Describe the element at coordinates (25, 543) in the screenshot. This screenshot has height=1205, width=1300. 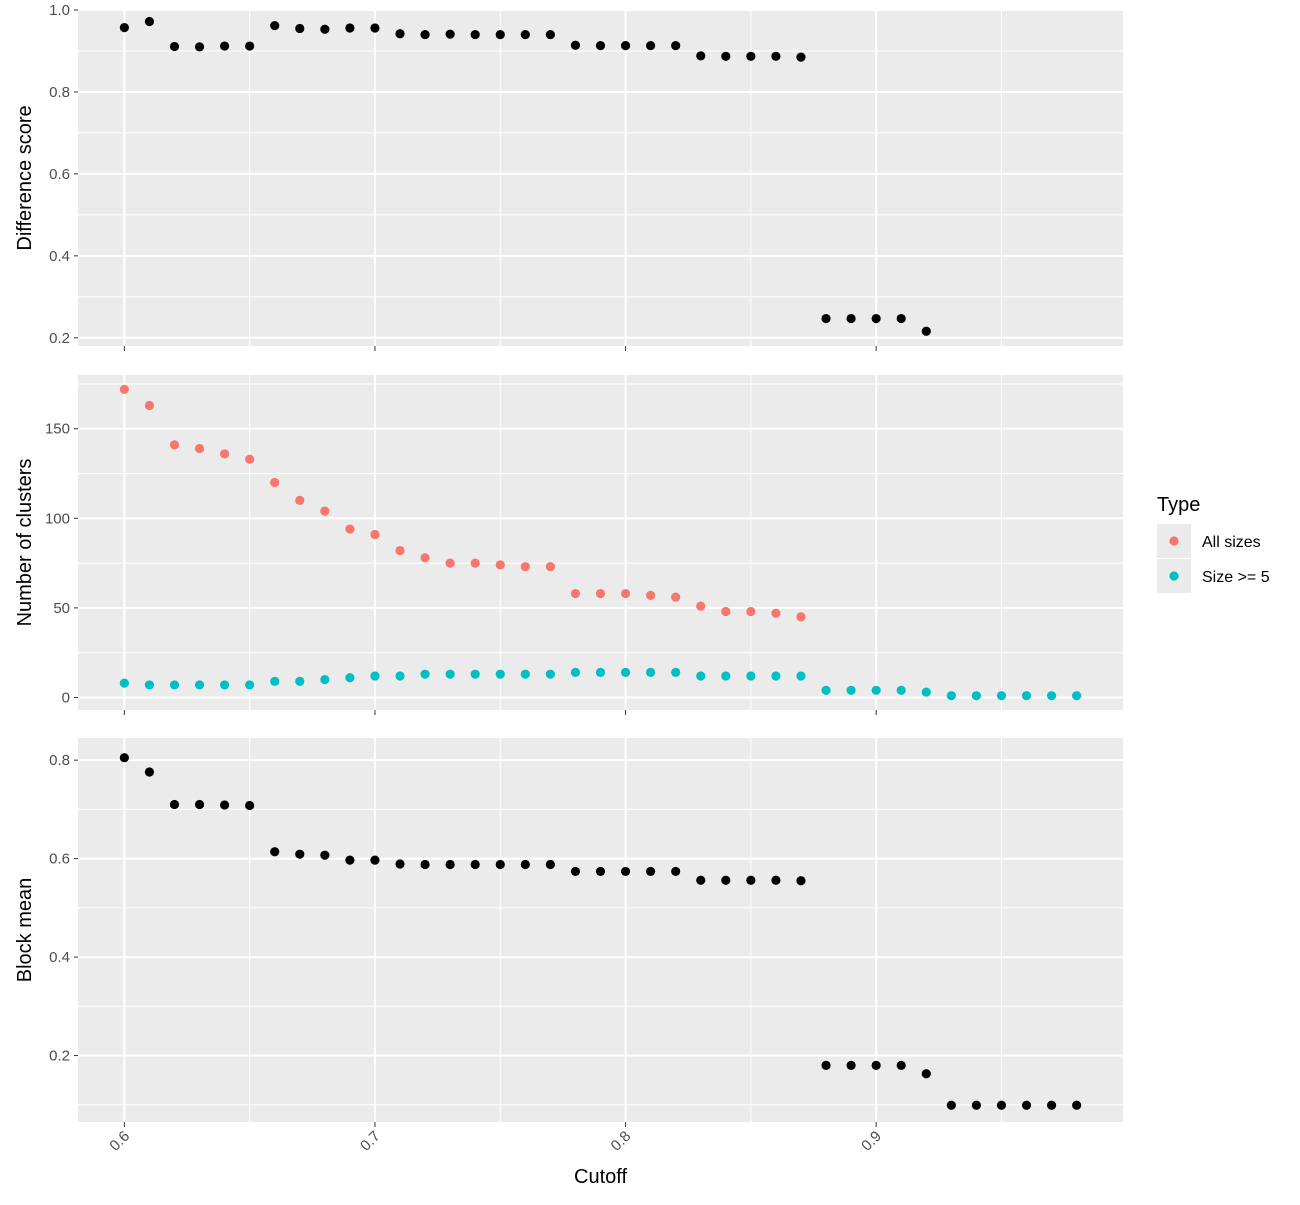
I see `y-axis-title: Number of clusters` at that location.